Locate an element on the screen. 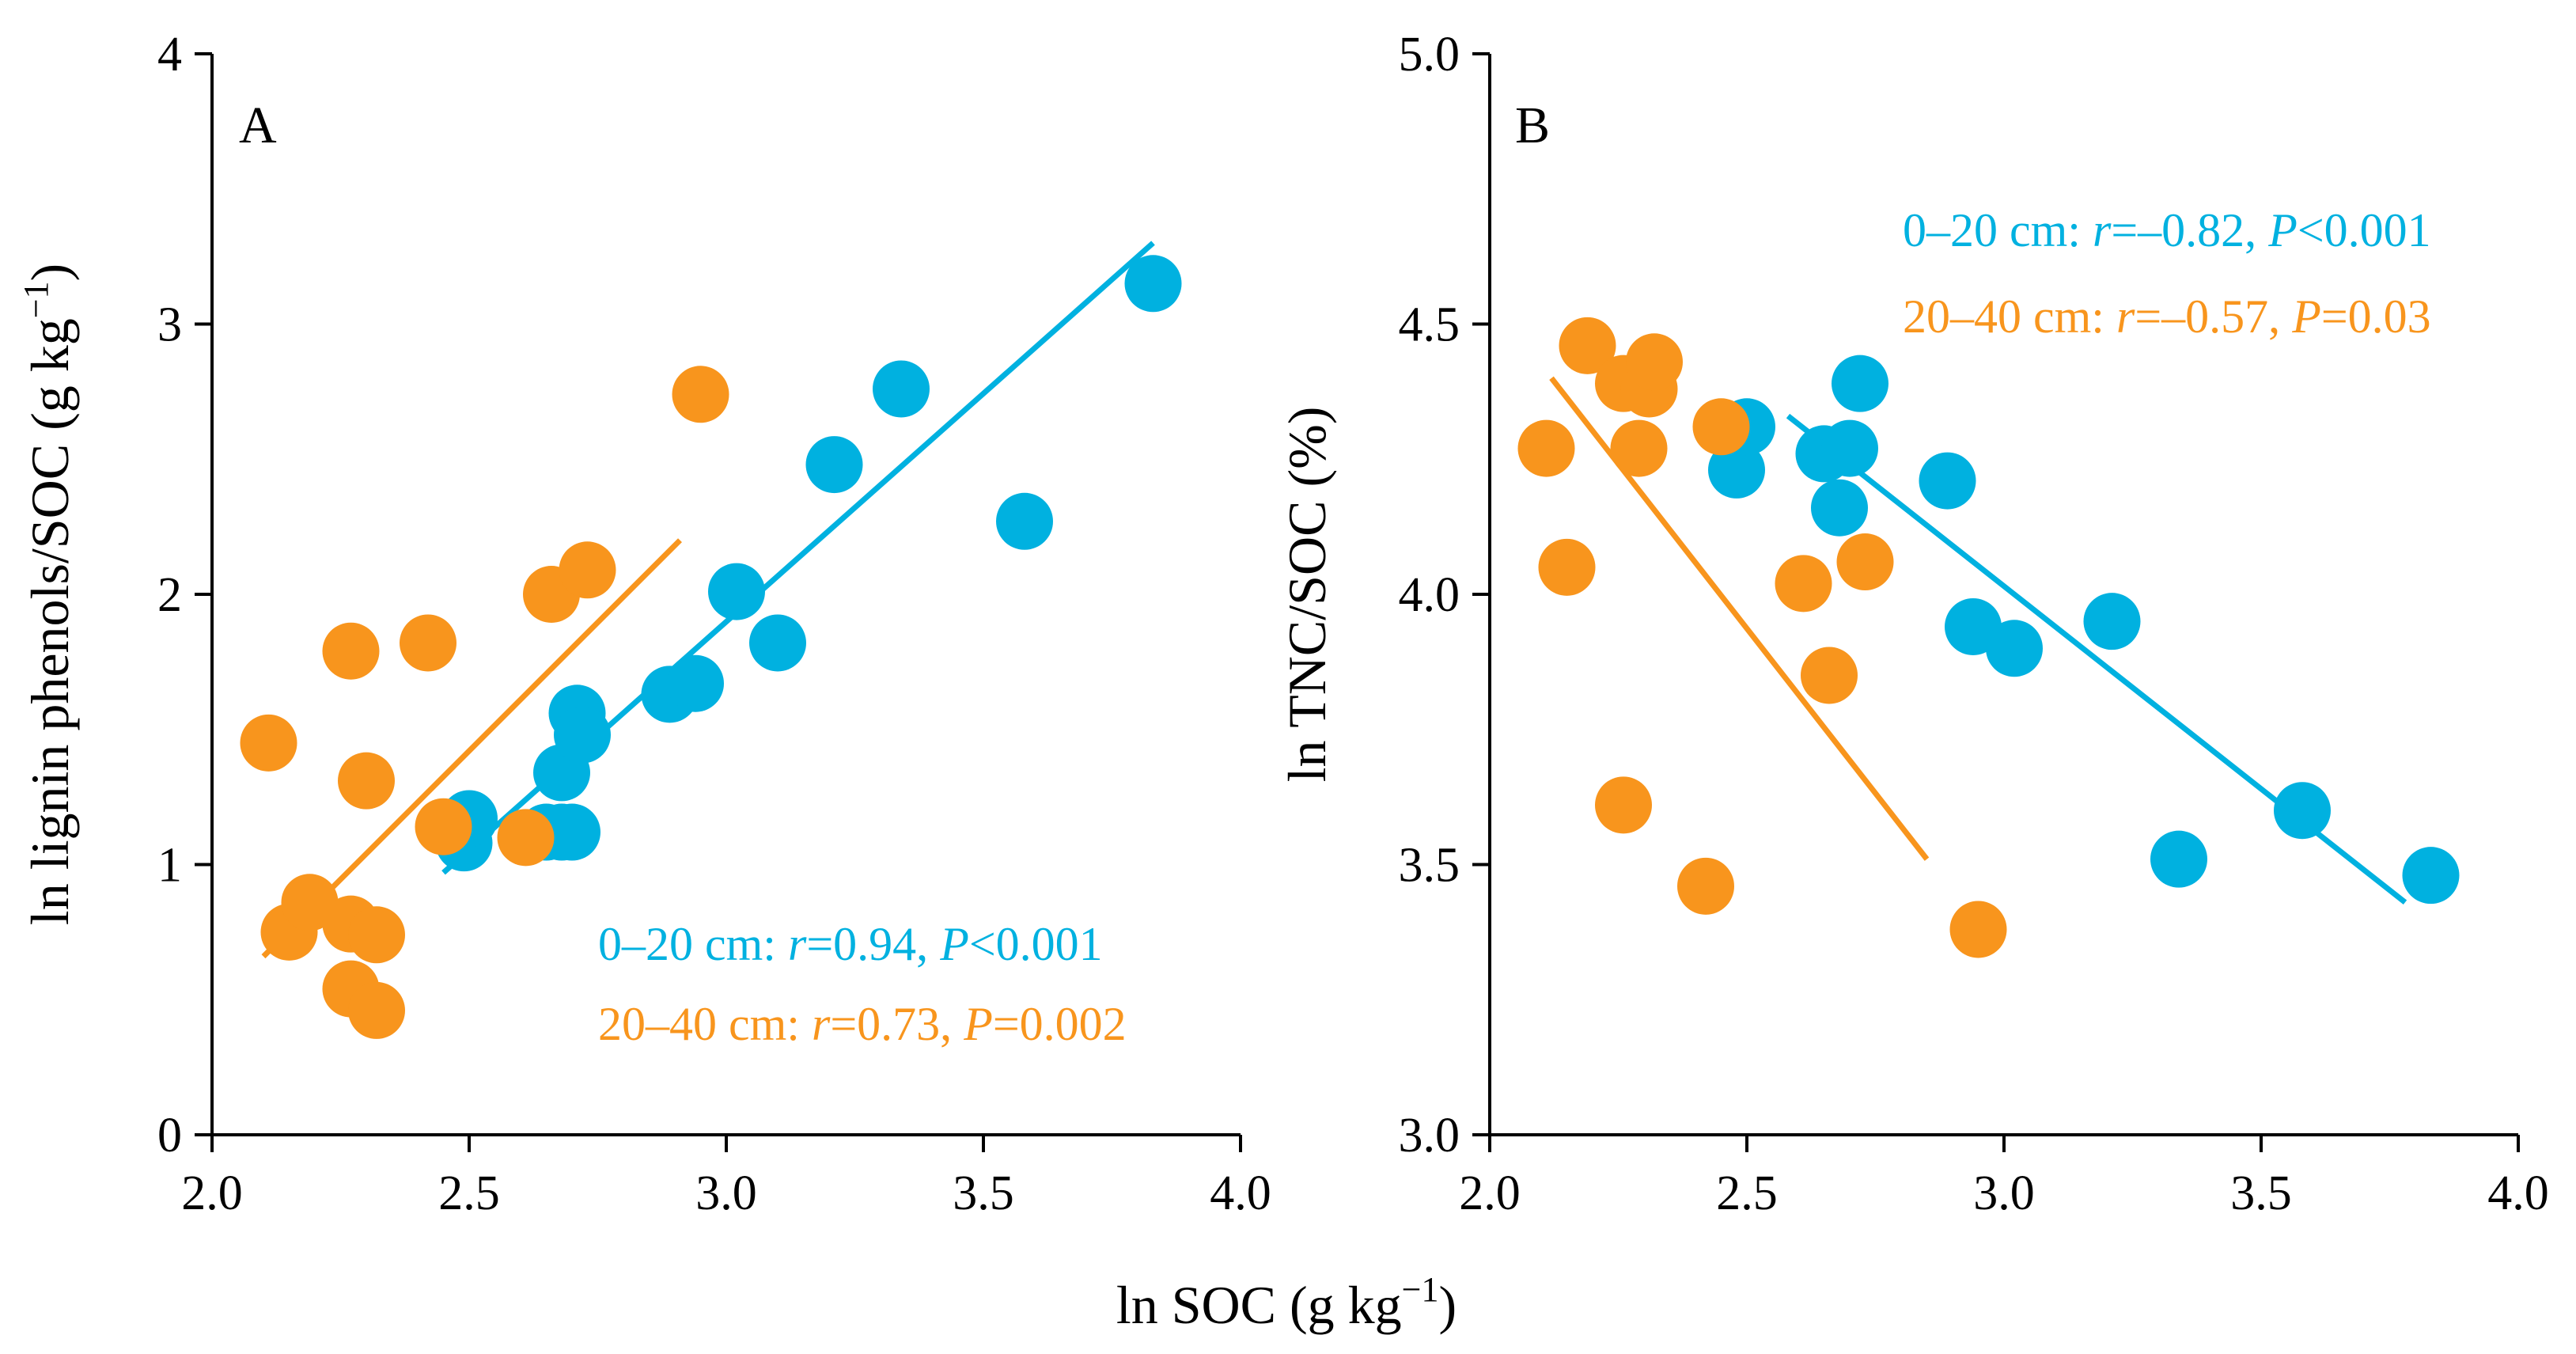 This screenshot has width=2576, height=1354. y-tick-label: 5.0 is located at coordinates (1429, 55).